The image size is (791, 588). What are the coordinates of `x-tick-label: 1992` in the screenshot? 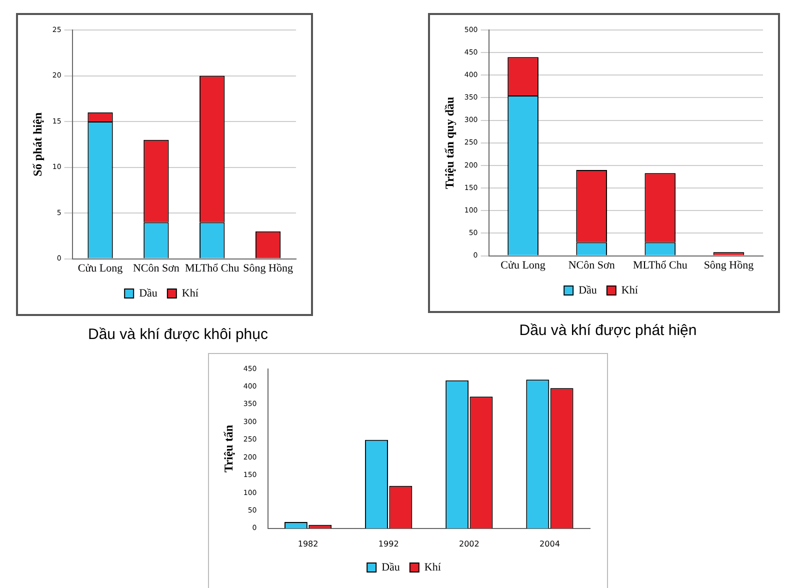 It's located at (388, 543).